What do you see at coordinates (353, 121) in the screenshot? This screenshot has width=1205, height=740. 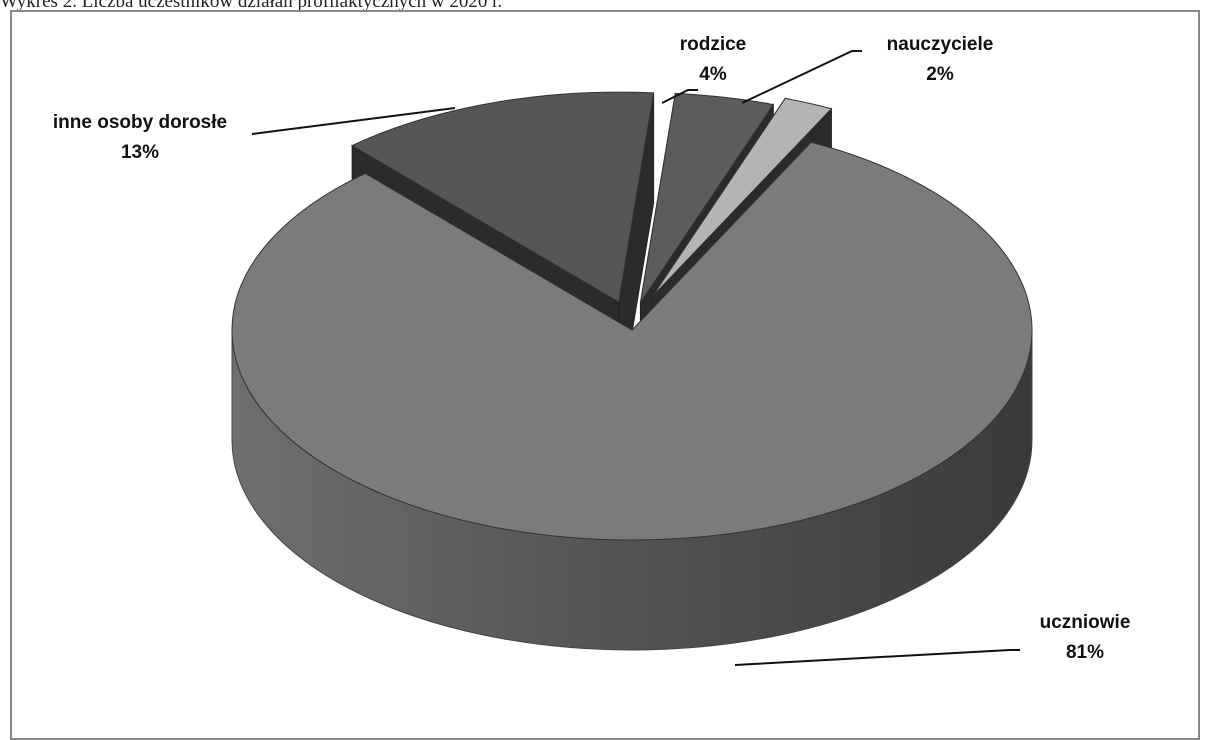 I see `leader-line-inne-osoby-dorosłe` at bounding box center [353, 121].